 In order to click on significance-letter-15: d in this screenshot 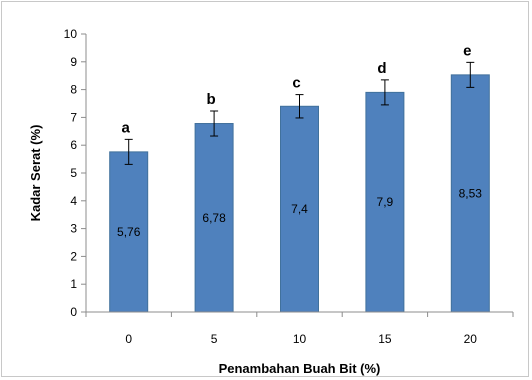, I will do `click(381, 68)`.